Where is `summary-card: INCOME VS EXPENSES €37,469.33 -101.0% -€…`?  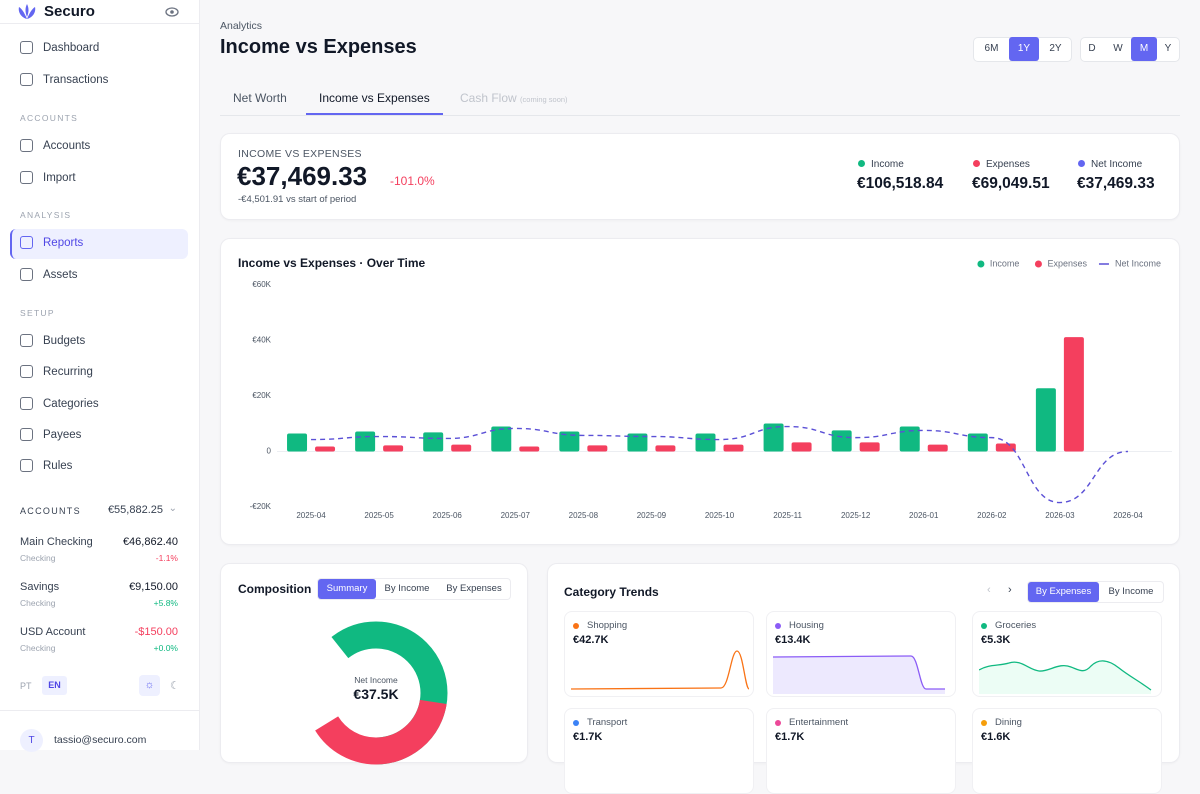
summary-card: INCOME VS EXPENSES €37,469.33 -101.0% -€… is located at coordinates (700, 176).